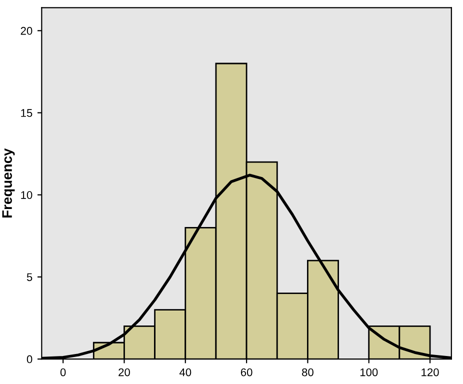 The width and height of the screenshot is (463, 384). What do you see at coordinates (246, 372) in the screenshot?
I see `x-tick-label: 60` at bounding box center [246, 372].